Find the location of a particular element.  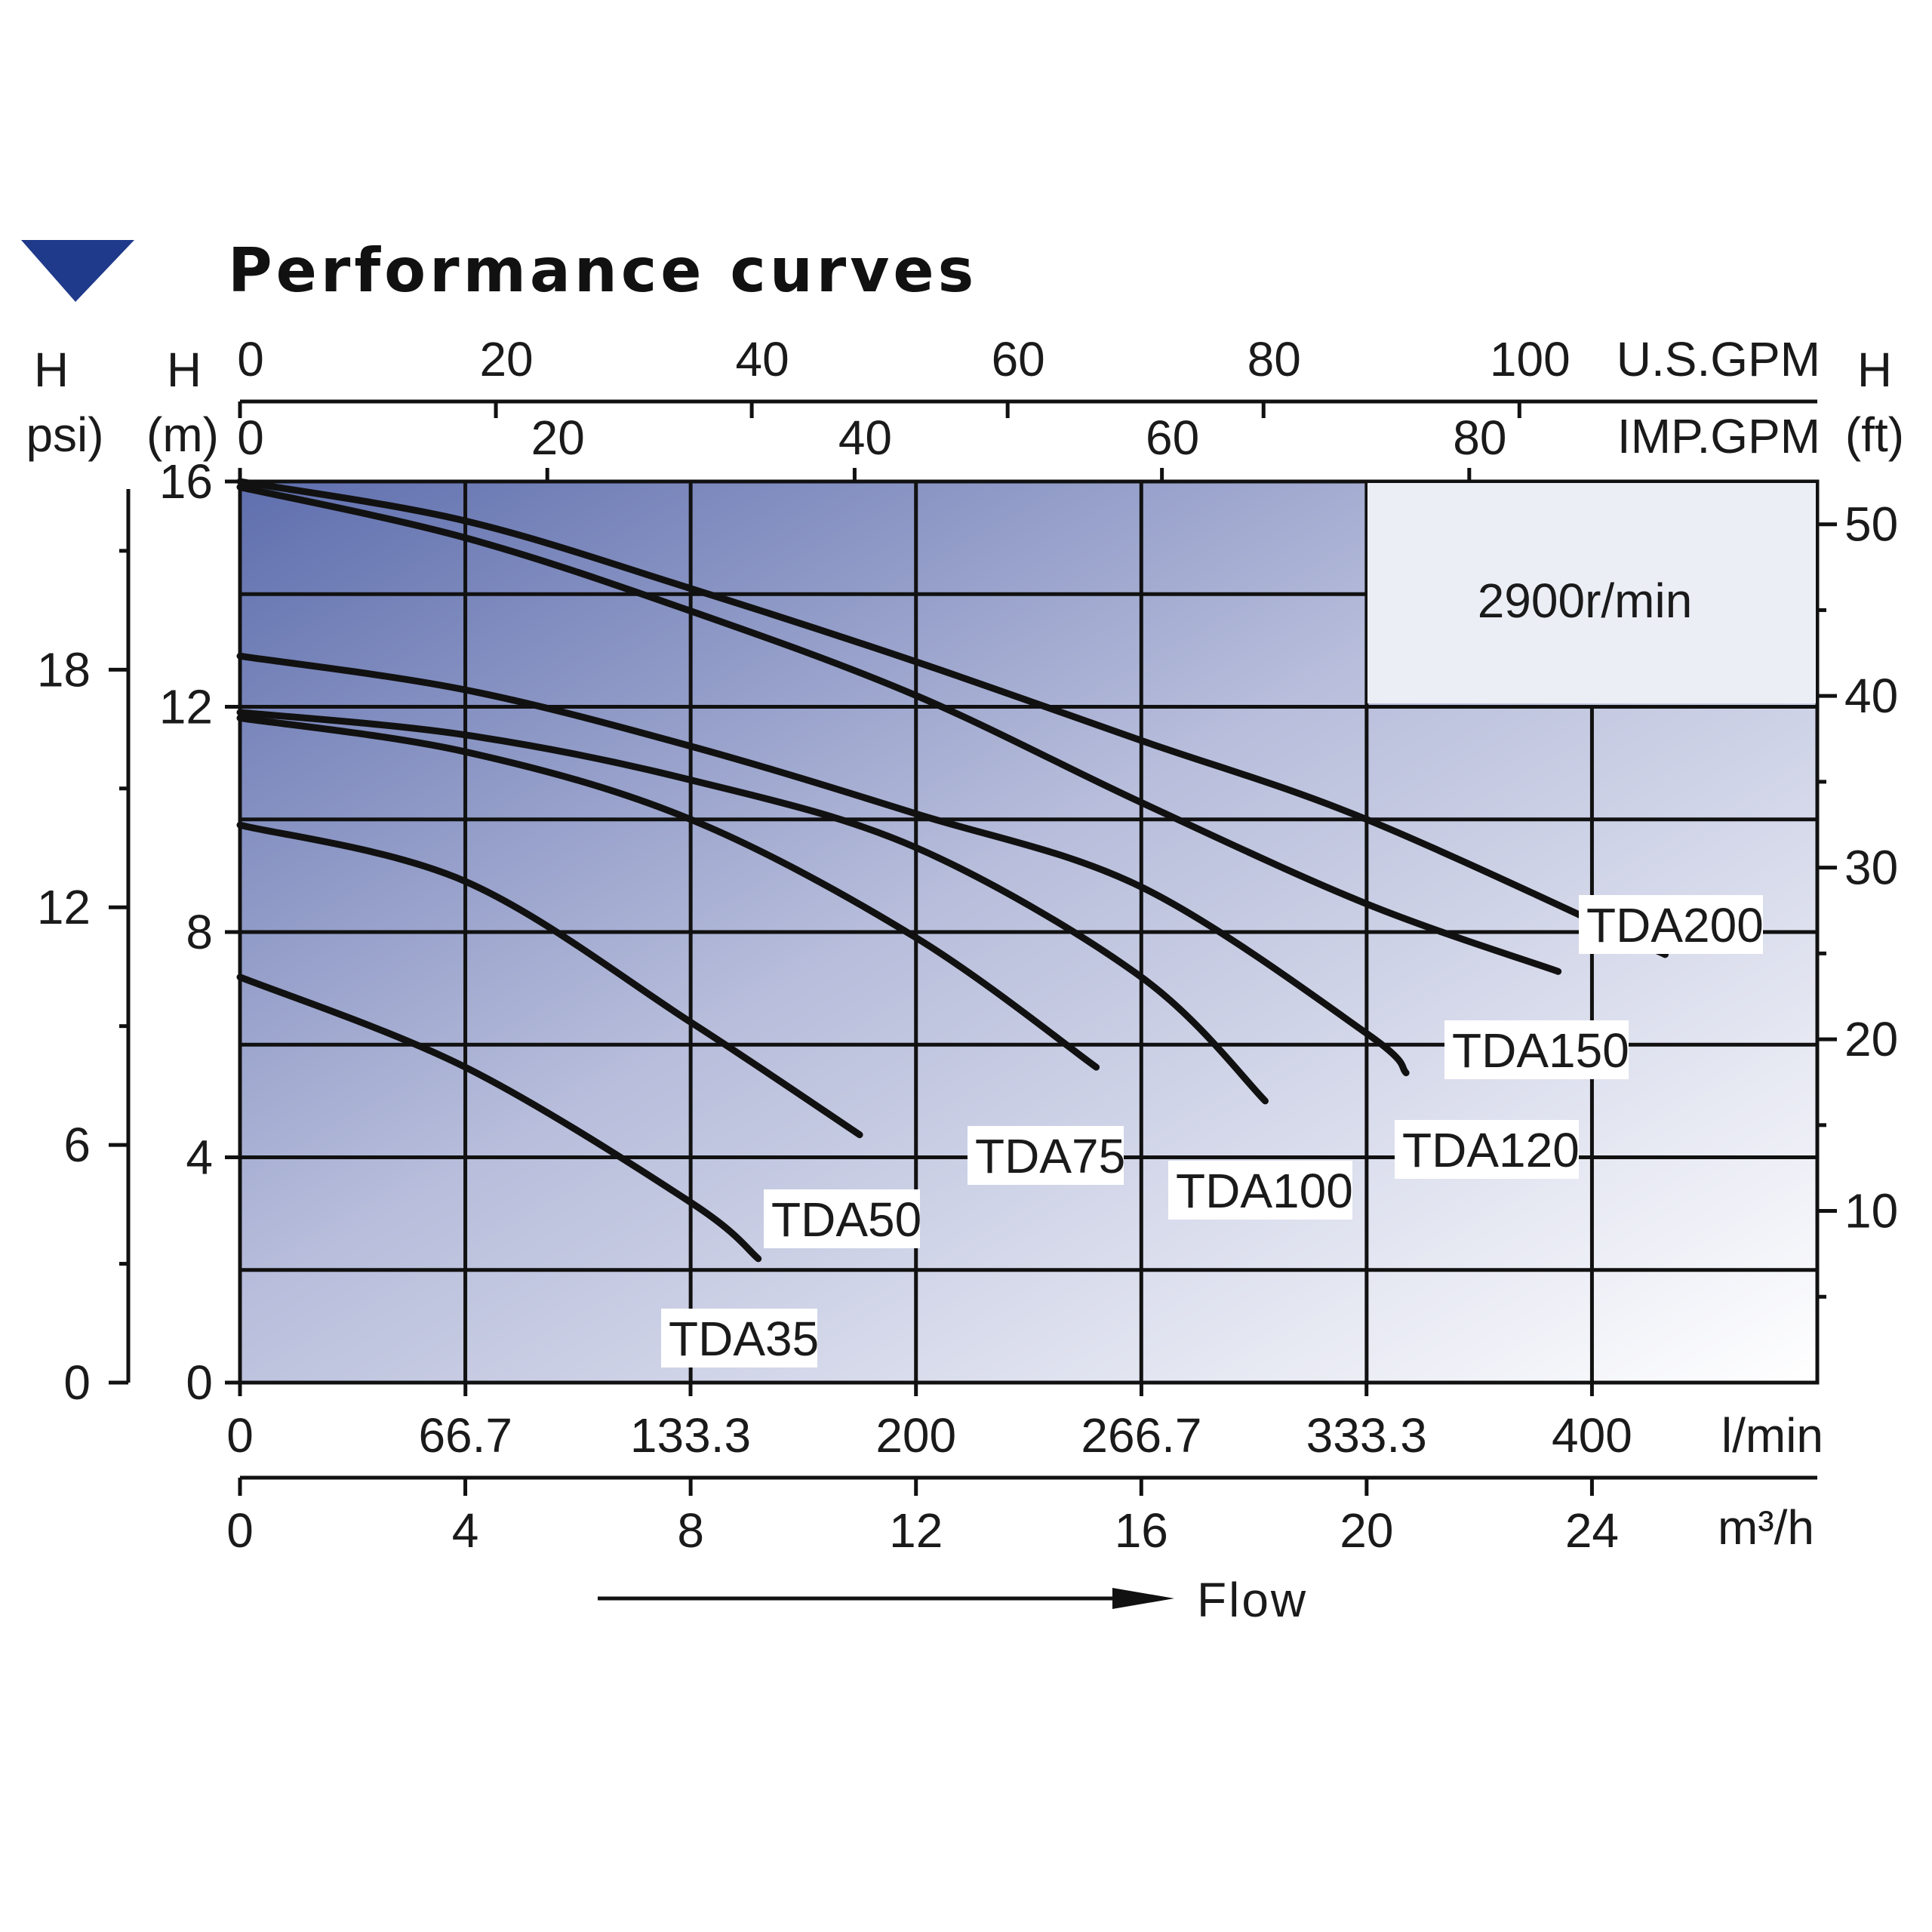

curve-tda50 is located at coordinates (549, 980).